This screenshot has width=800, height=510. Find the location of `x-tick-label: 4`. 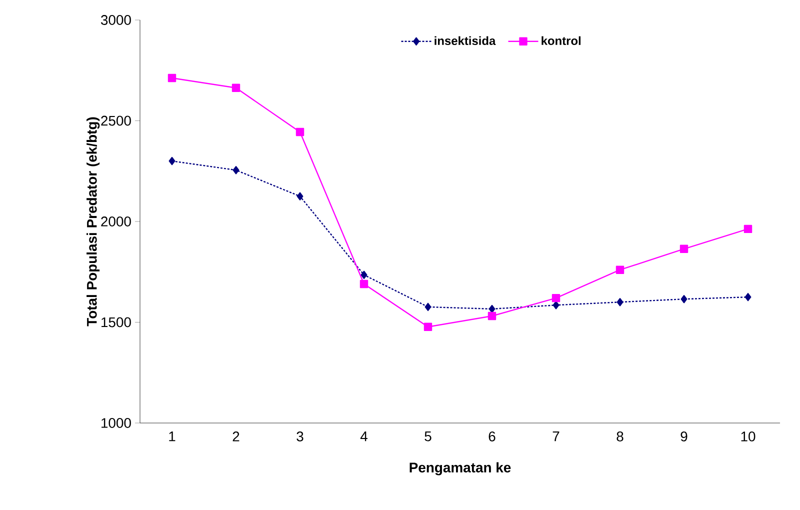

x-tick-label: 4 is located at coordinates (364, 437).